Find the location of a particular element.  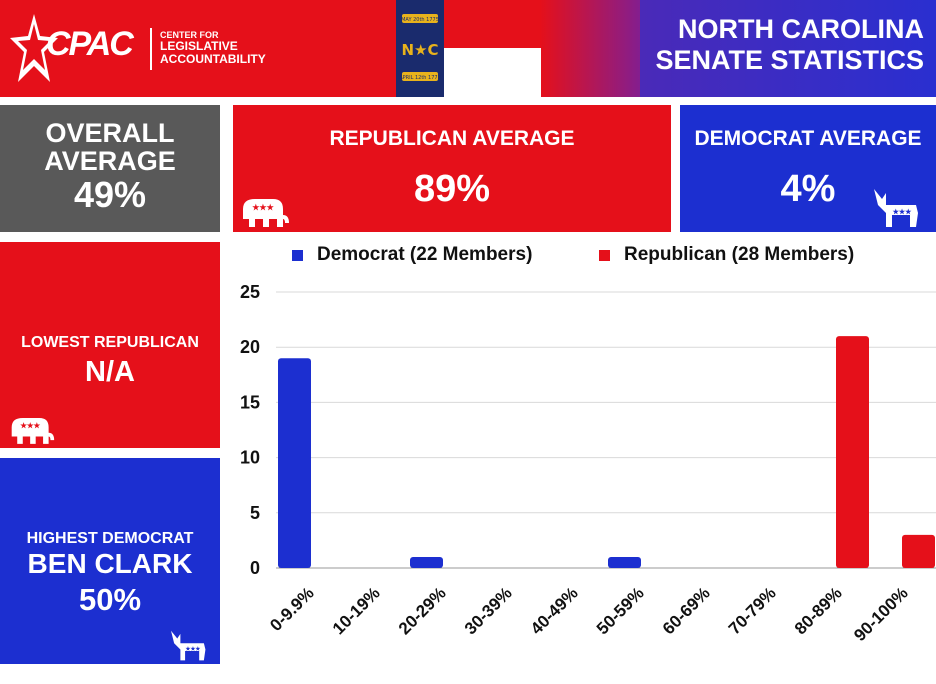

logo-subtitle-line2: ACCOUNTABILITY is located at coordinates (213, 59).